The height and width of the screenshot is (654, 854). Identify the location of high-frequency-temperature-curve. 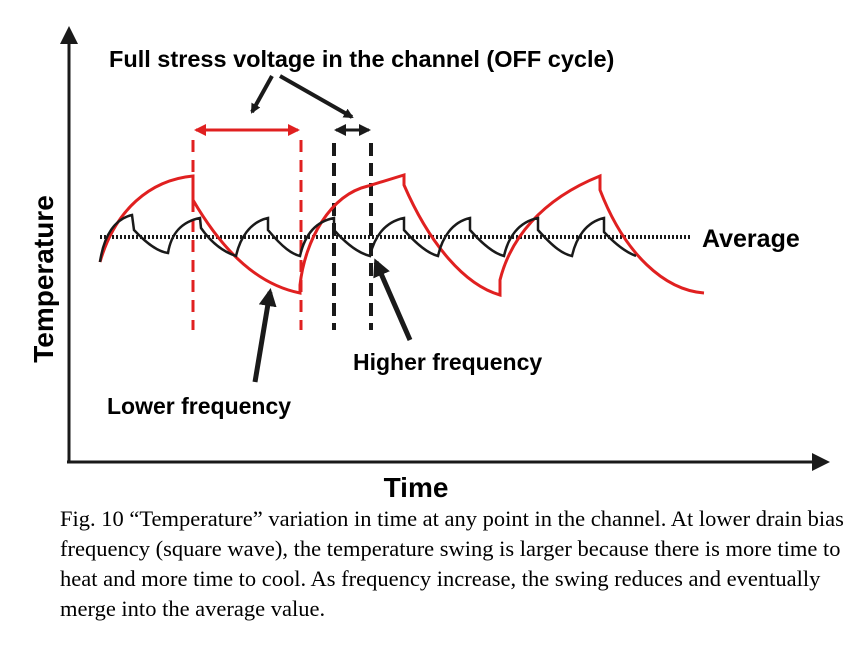
(367, 238).